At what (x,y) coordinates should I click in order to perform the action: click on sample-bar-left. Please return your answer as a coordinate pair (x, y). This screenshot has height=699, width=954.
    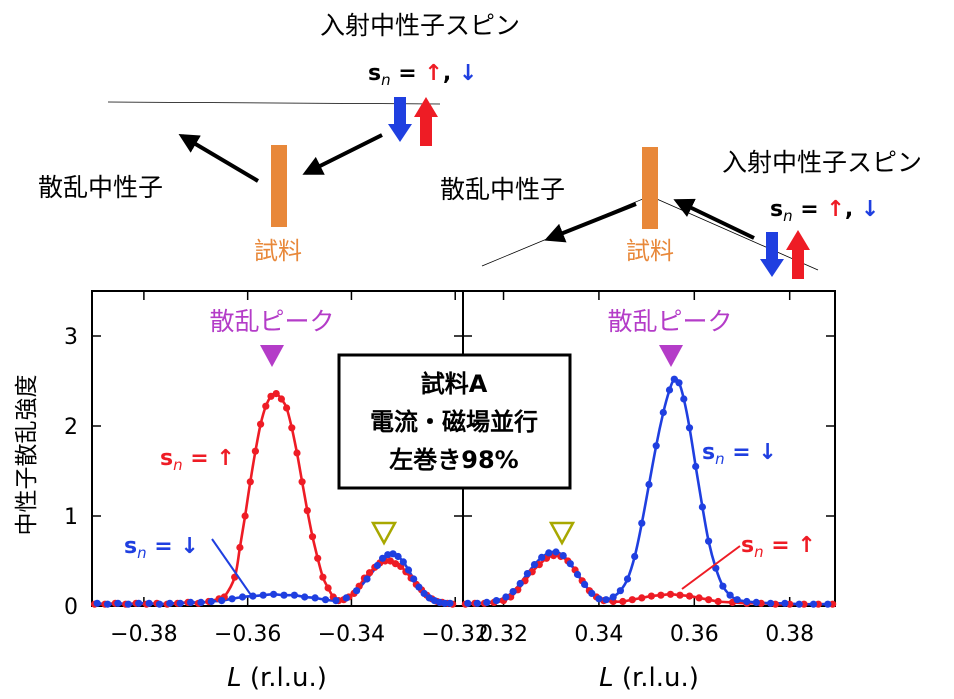
    Looking at the image, I should click on (279, 186).